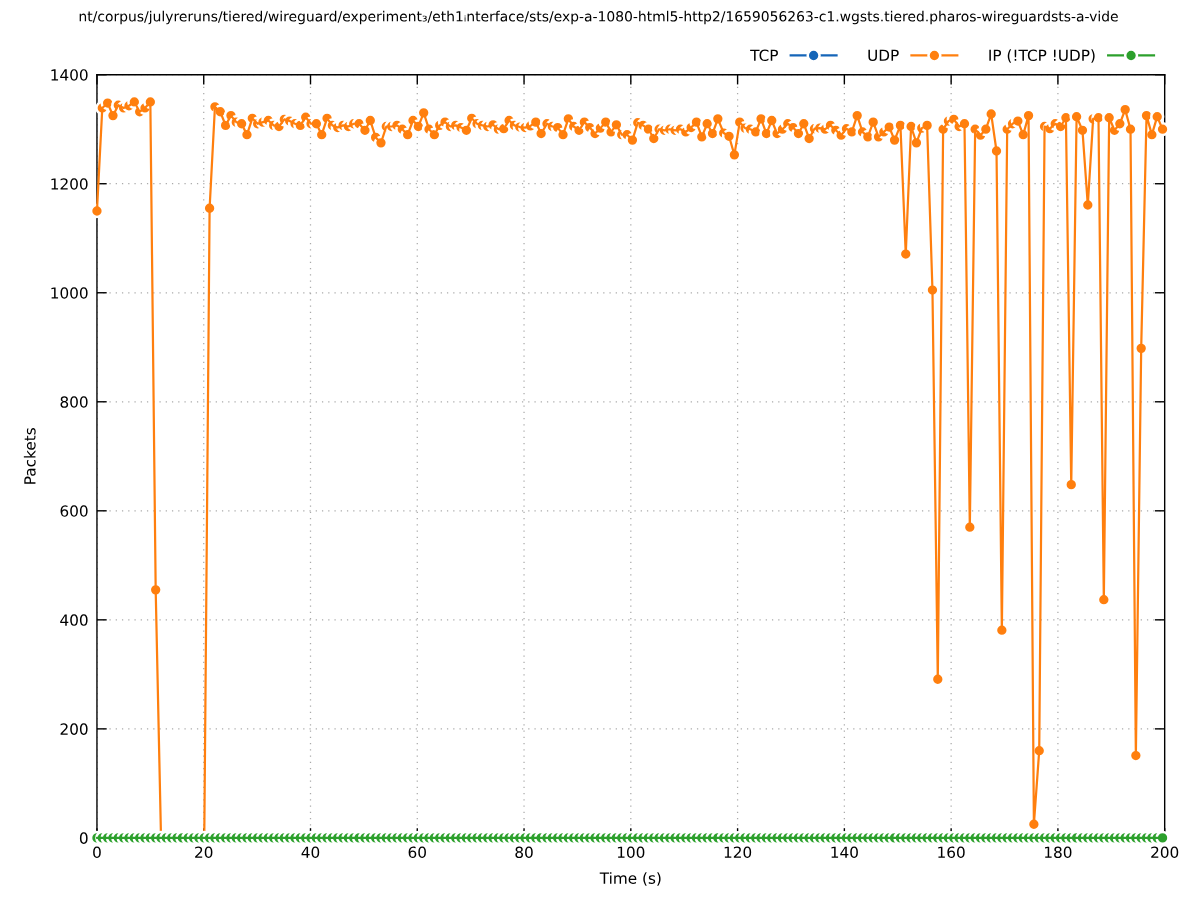 The image size is (1197, 900). Describe the element at coordinates (29, 456) in the screenshot. I see `y-axis-title: Packets` at that location.